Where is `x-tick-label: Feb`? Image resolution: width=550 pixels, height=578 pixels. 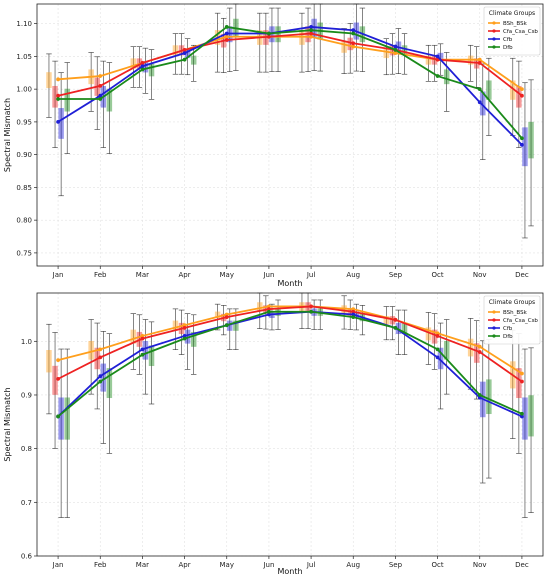 x-tick-label: Feb is located at coordinates (100, 565).